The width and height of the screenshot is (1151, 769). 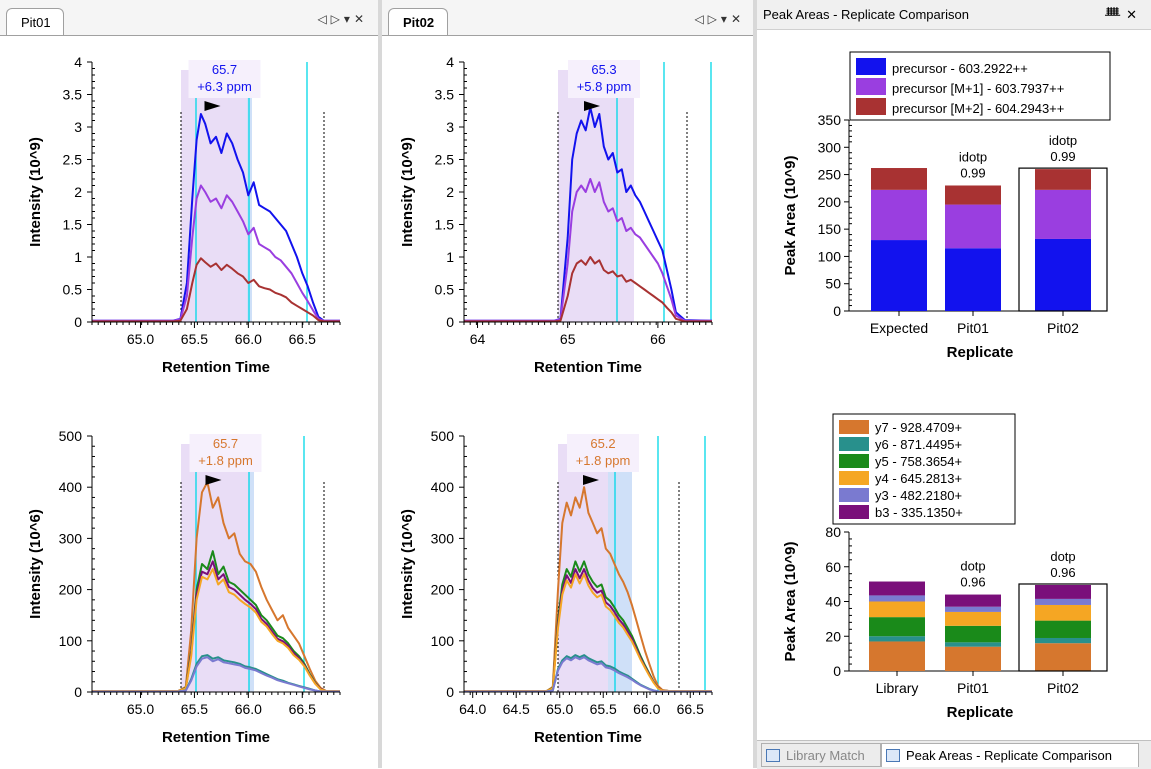 I want to click on tab-pit01: Pit01, so click(x=35, y=22).